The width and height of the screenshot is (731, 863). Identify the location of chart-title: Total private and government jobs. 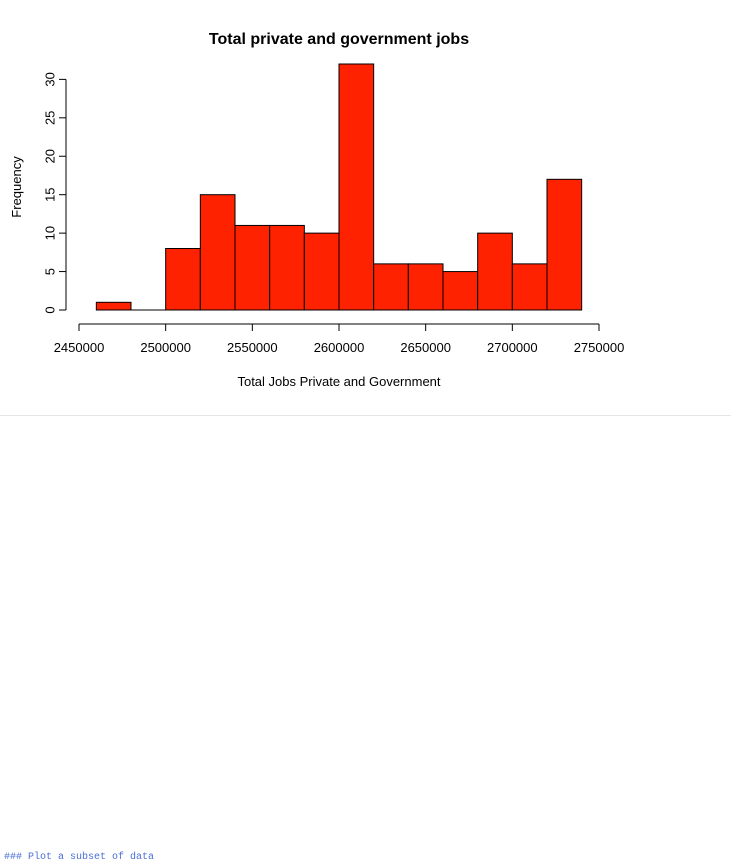
(339, 39).